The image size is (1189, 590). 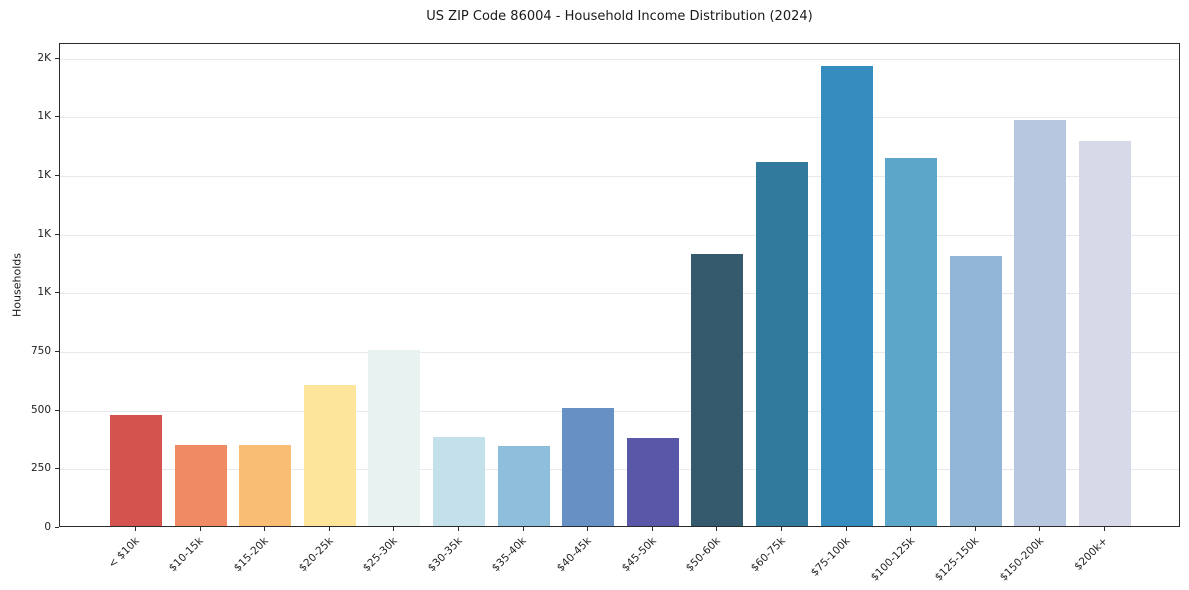 I want to click on x-tick-label: $35-40k, so click(x=510, y=555).